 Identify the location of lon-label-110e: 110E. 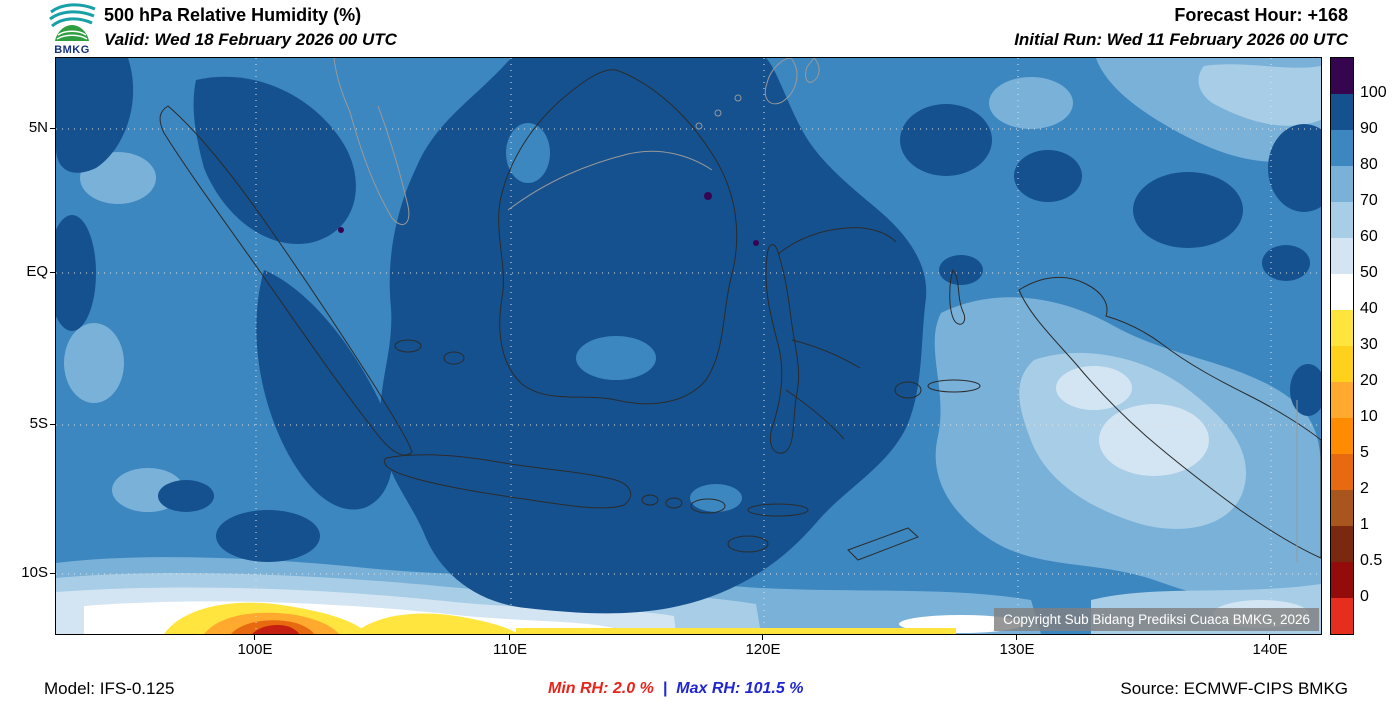
(510, 649).